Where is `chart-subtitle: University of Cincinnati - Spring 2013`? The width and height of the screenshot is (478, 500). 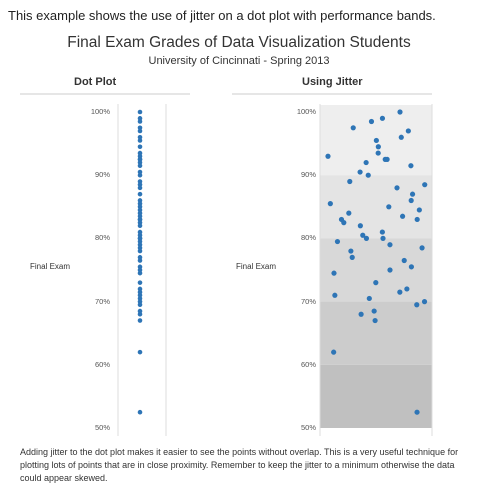 chart-subtitle: University of Cincinnati - Spring 2013 is located at coordinates (239, 61).